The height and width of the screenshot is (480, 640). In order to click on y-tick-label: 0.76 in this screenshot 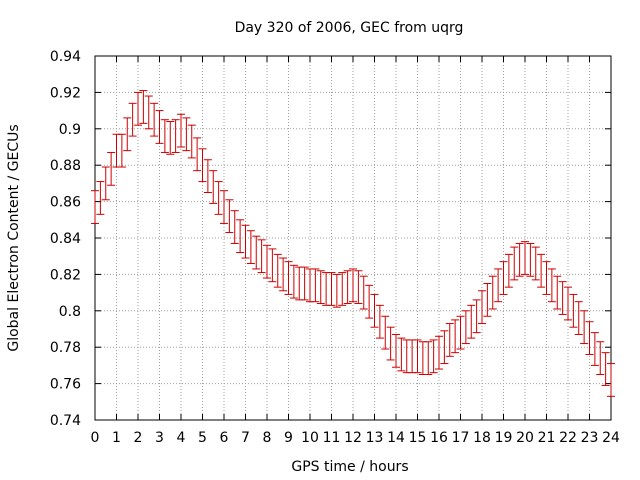, I will do `click(65, 385)`.